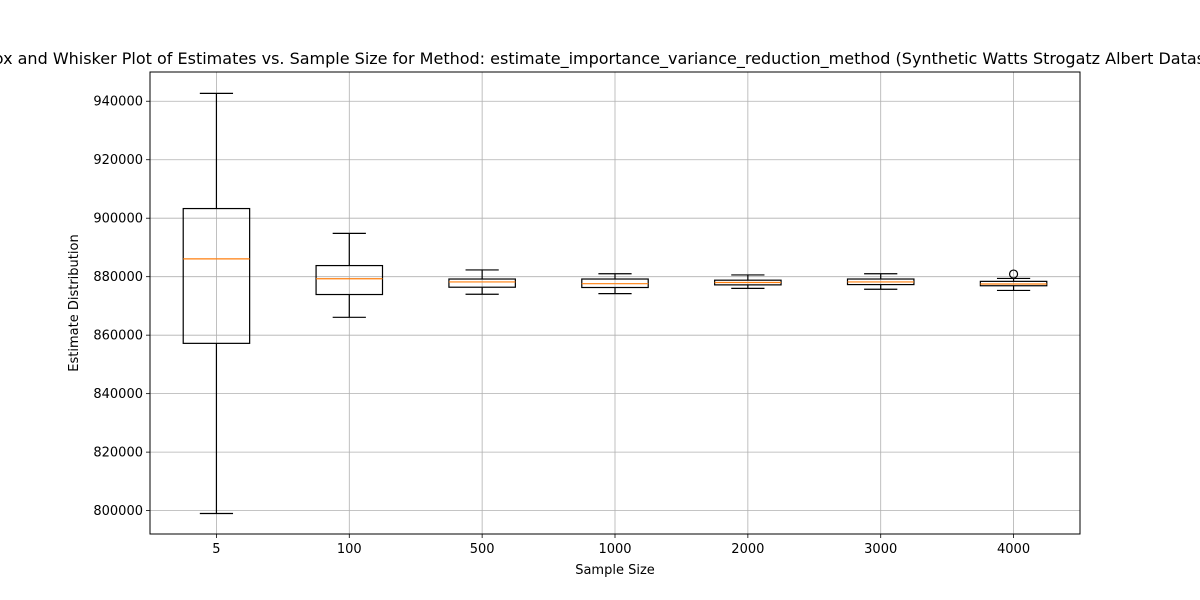 The height and width of the screenshot is (600, 1200). Describe the element at coordinates (118, 277) in the screenshot. I see `y-tick-label: 880000` at that location.